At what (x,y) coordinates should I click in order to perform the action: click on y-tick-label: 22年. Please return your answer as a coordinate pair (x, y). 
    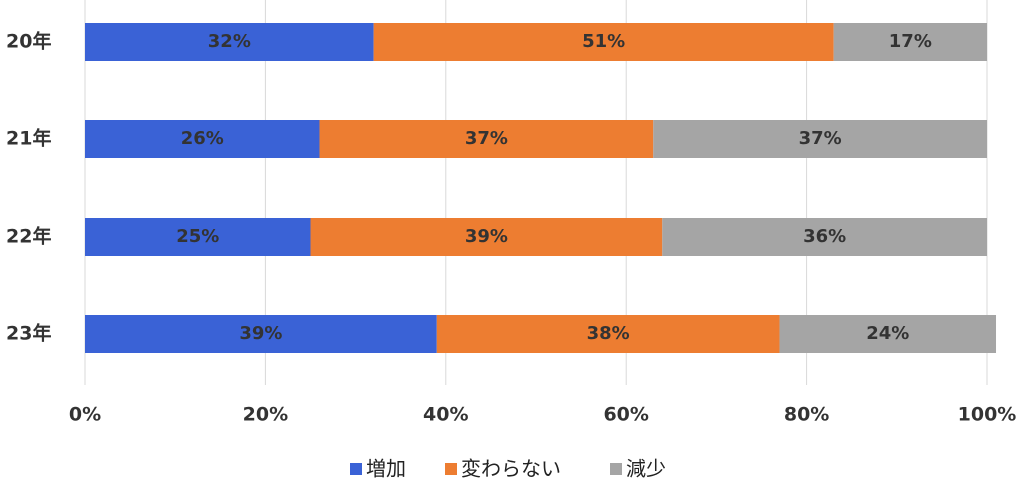
    Looking at the image, I should click on (28, 236).